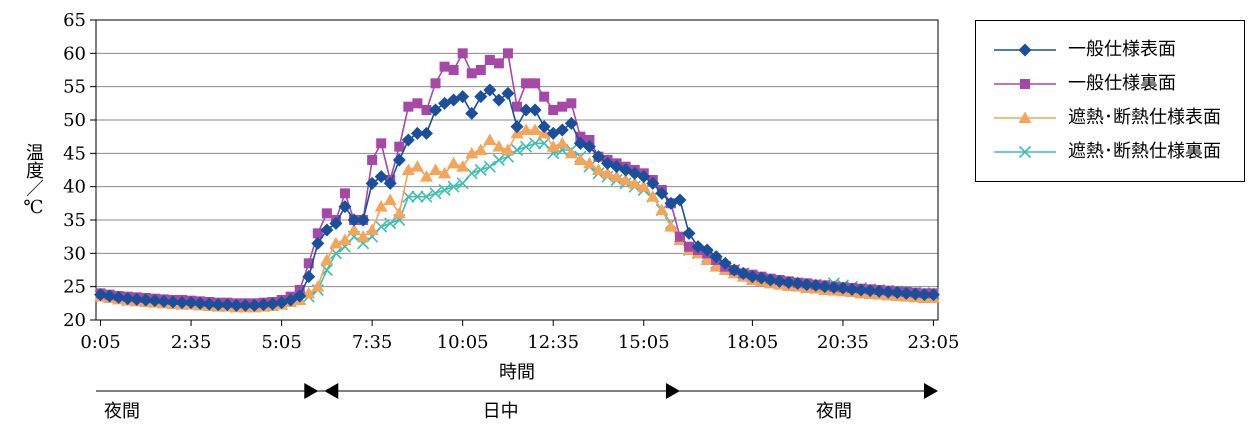  I want to click on legend-item-1: 一般仕様裏面, so click(1111, 84).